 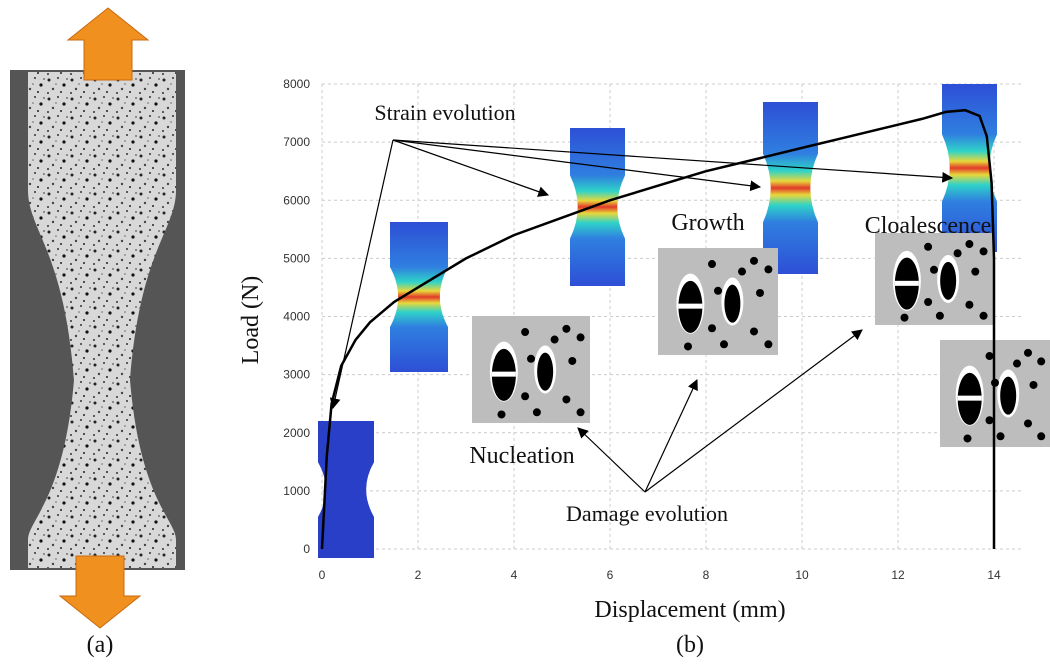 What do you see at coordinates (928, 226) in the screenshot?
I see `annotation: Cloalescence` at bounding box center [928, 226].